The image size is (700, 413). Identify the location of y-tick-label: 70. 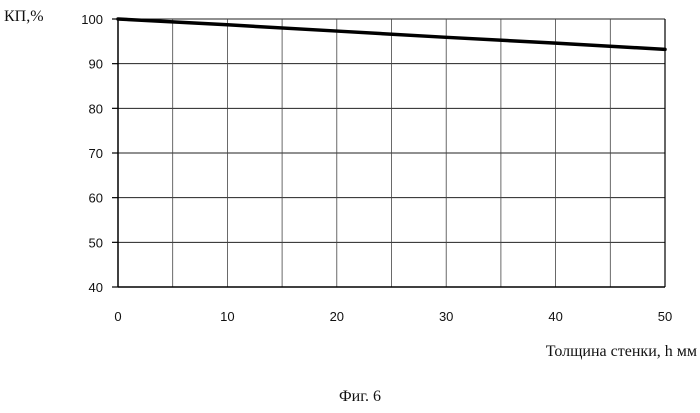
(96, 153).